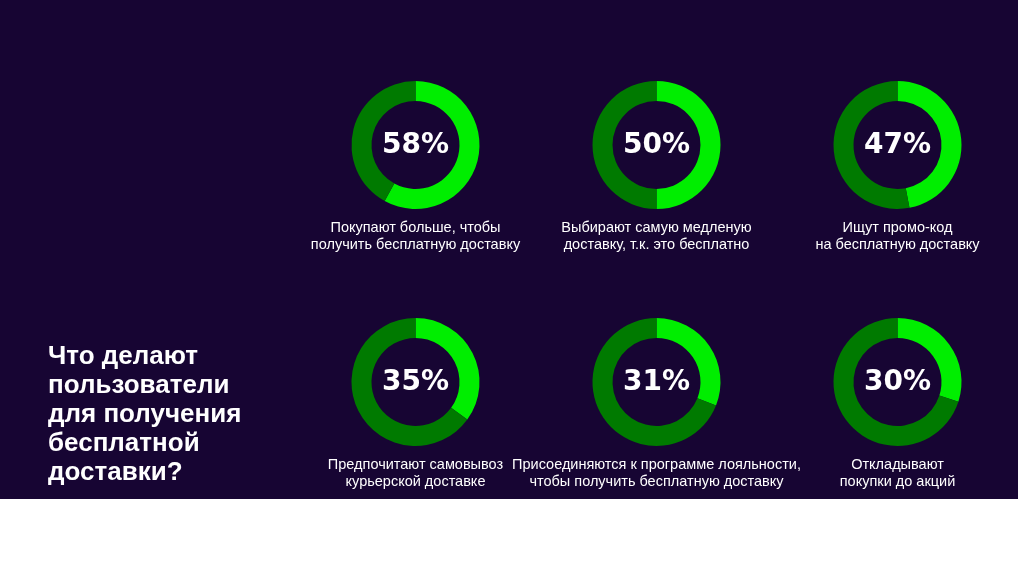  What do you see at coordinates (415, 472) in the screenshot?
I see `text: Предпочитают самовывоз курьерской доставке` at bounding box center [415, 472].